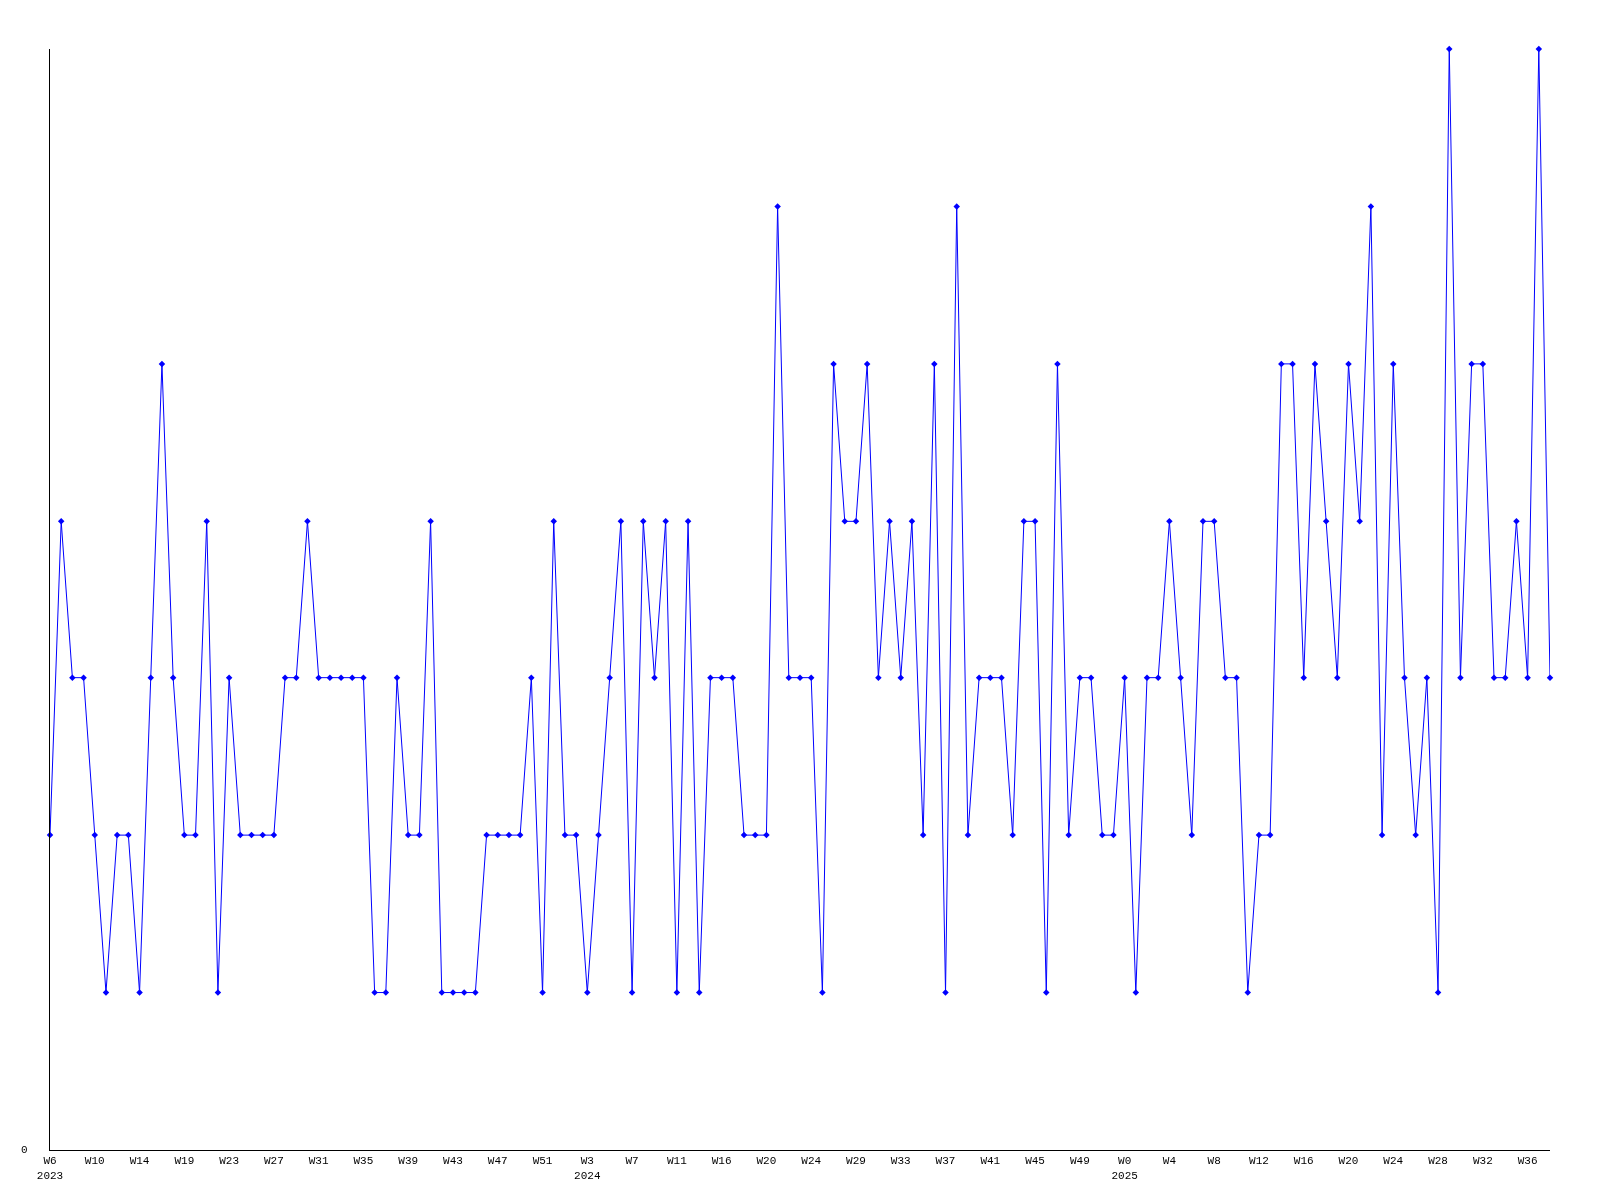 The height and width of the screenshot is (1200, 1600). Describe the element at coordinates (1169, 1161) in the screenshot. I see `x-tick-label: W4` at that location.